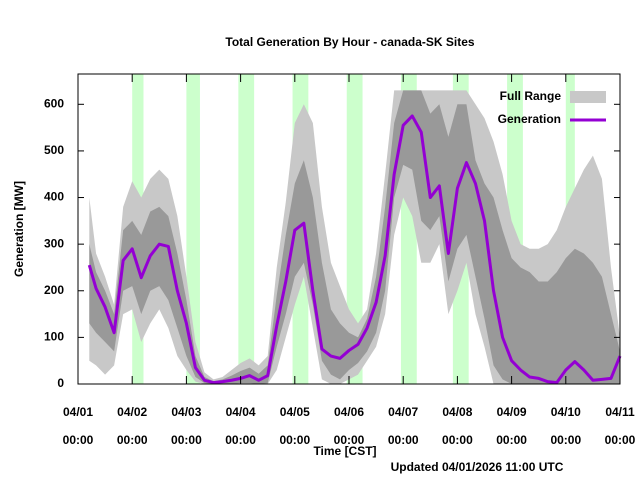 The height and width of the screenshot is (485, 640). Describe the element at coordinates (531, 96) in the screenshot. I see `legend-label: Full Range` at that location.